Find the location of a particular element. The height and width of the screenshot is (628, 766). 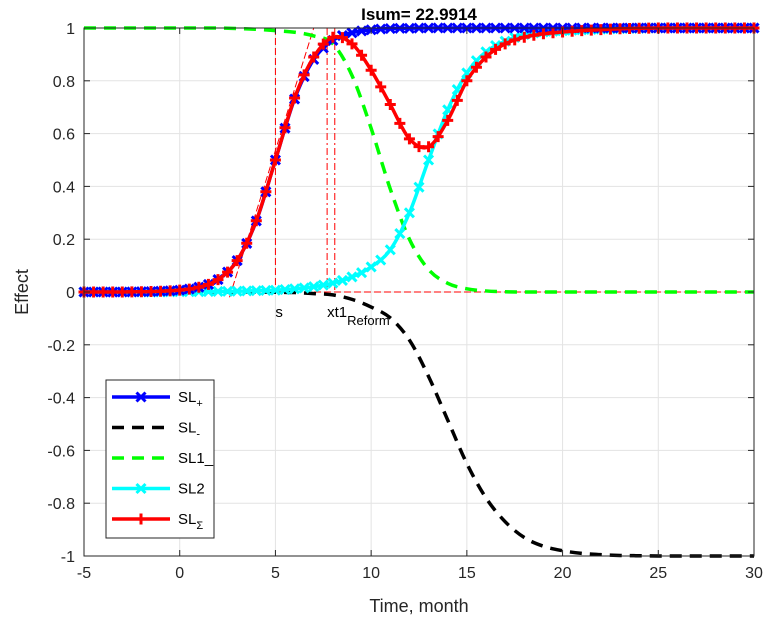

y-tick-label: 0.2 is located at coordinates (64, 240).